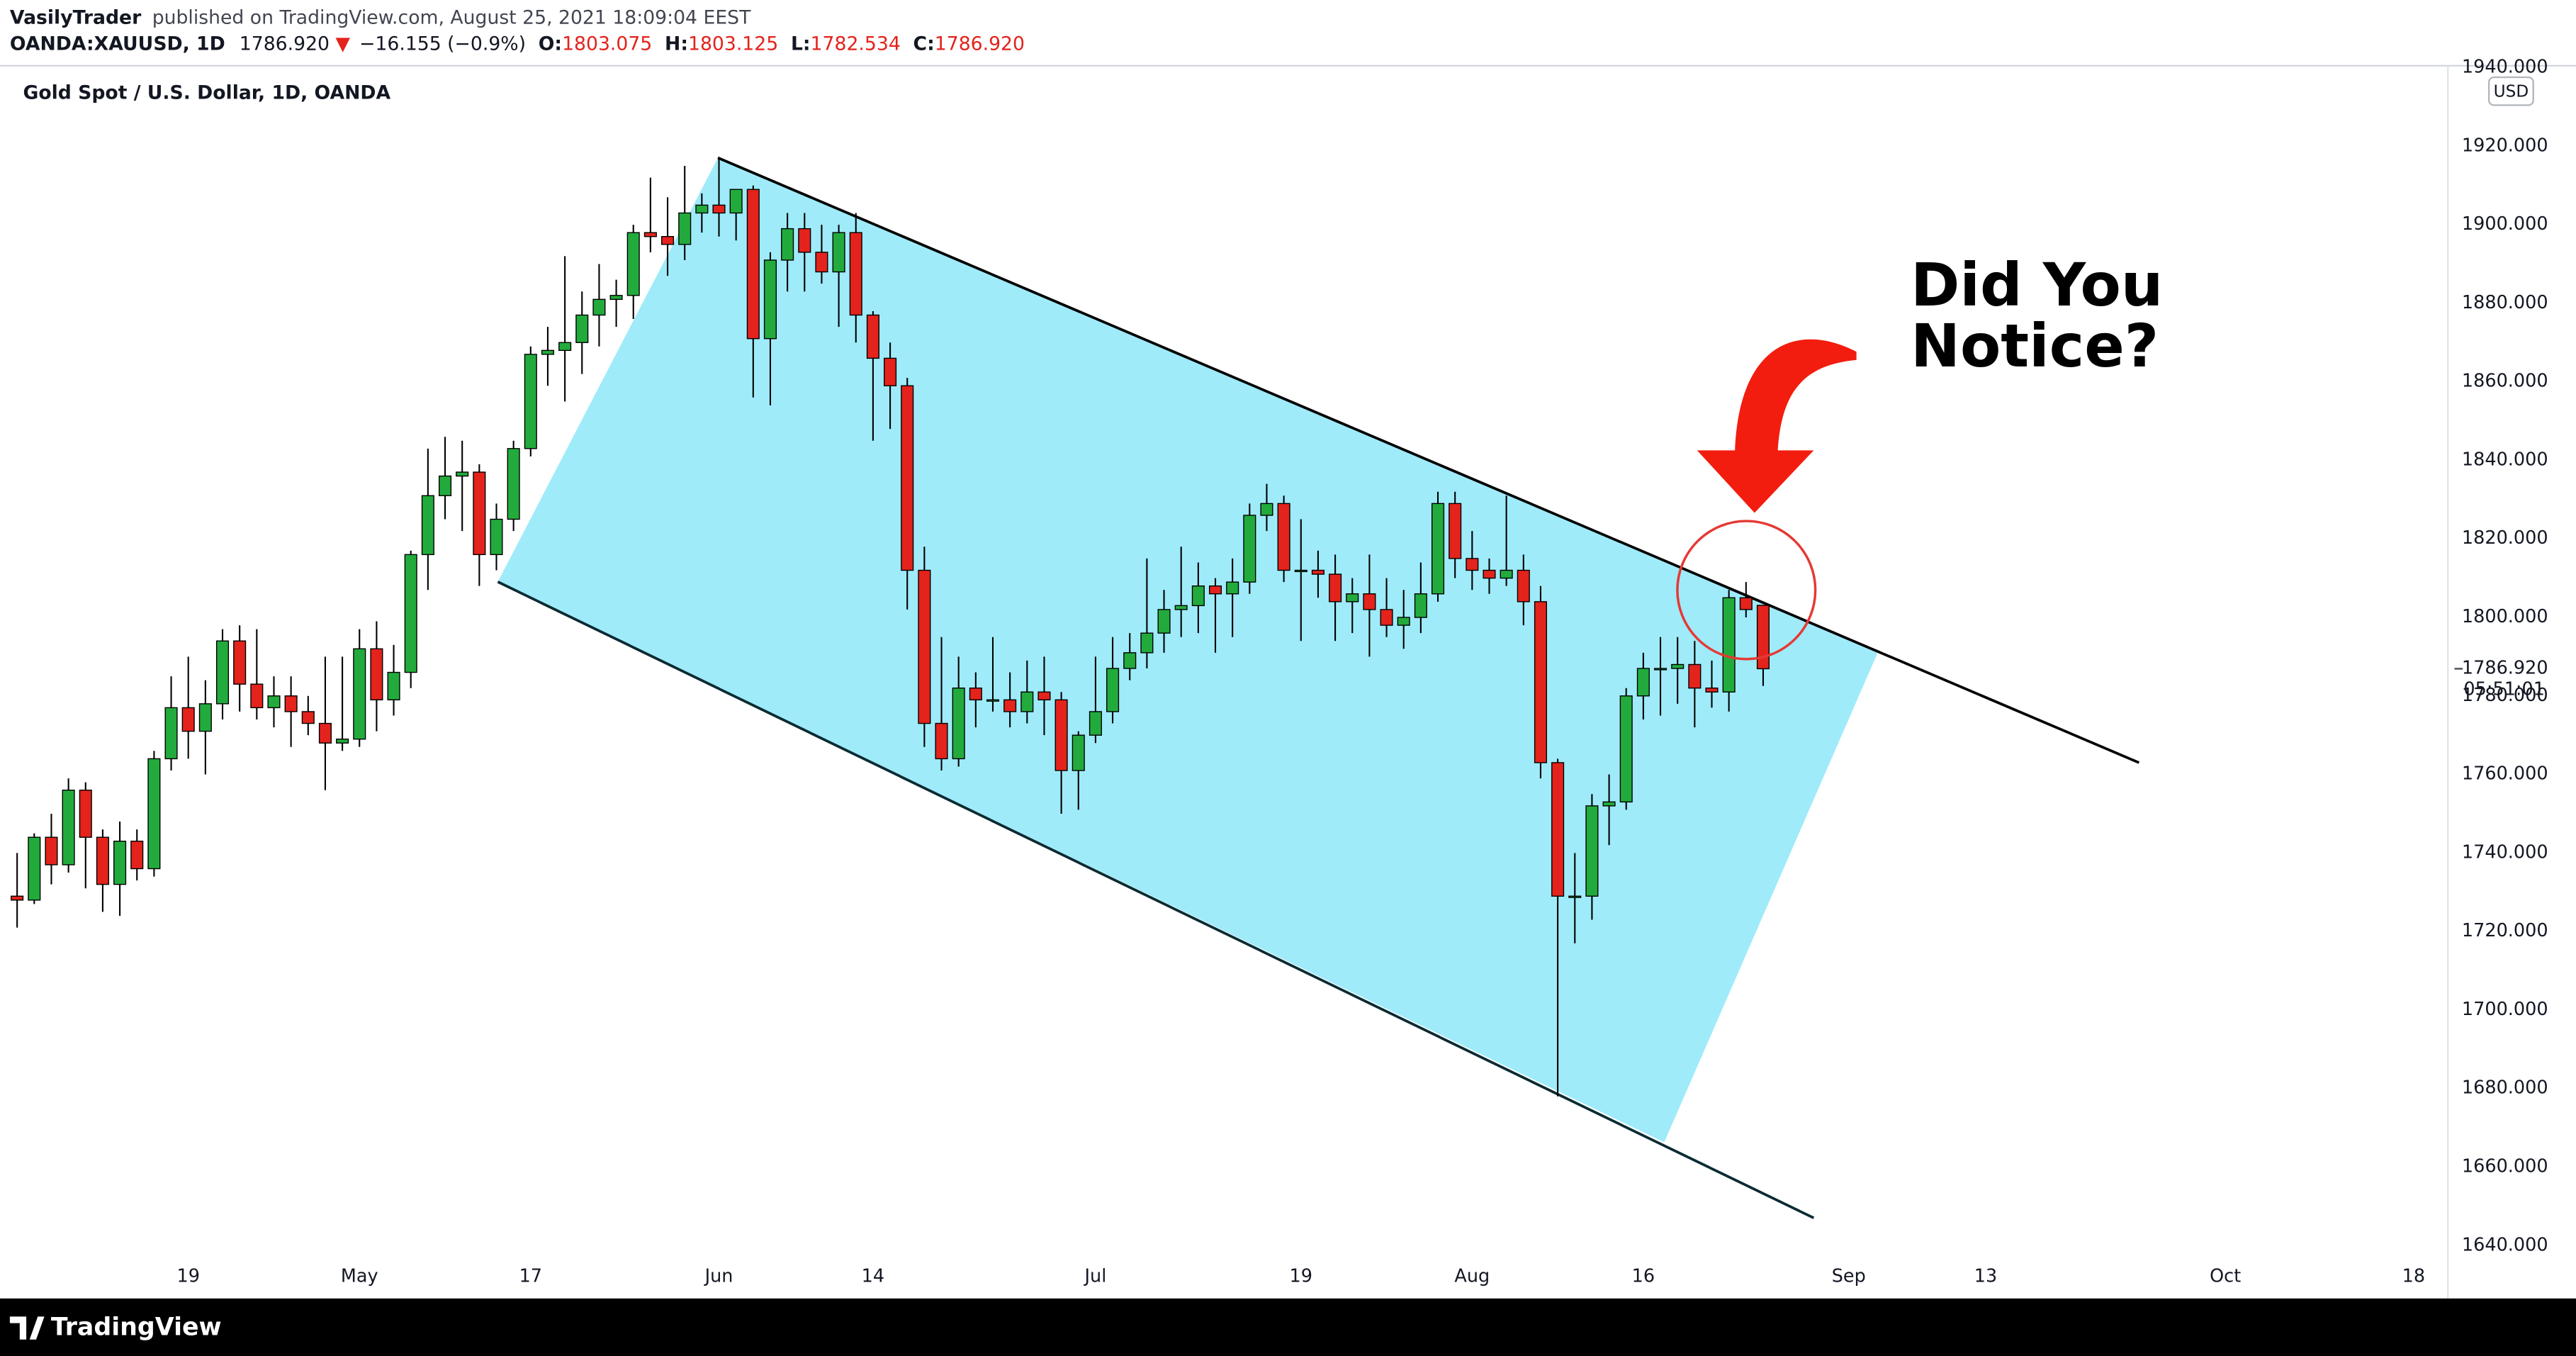 This screenshot has width=2576, height=1356. Describe the element at coordinates (27, 1328) in the screenshot. I see `brand-logo` at that location.